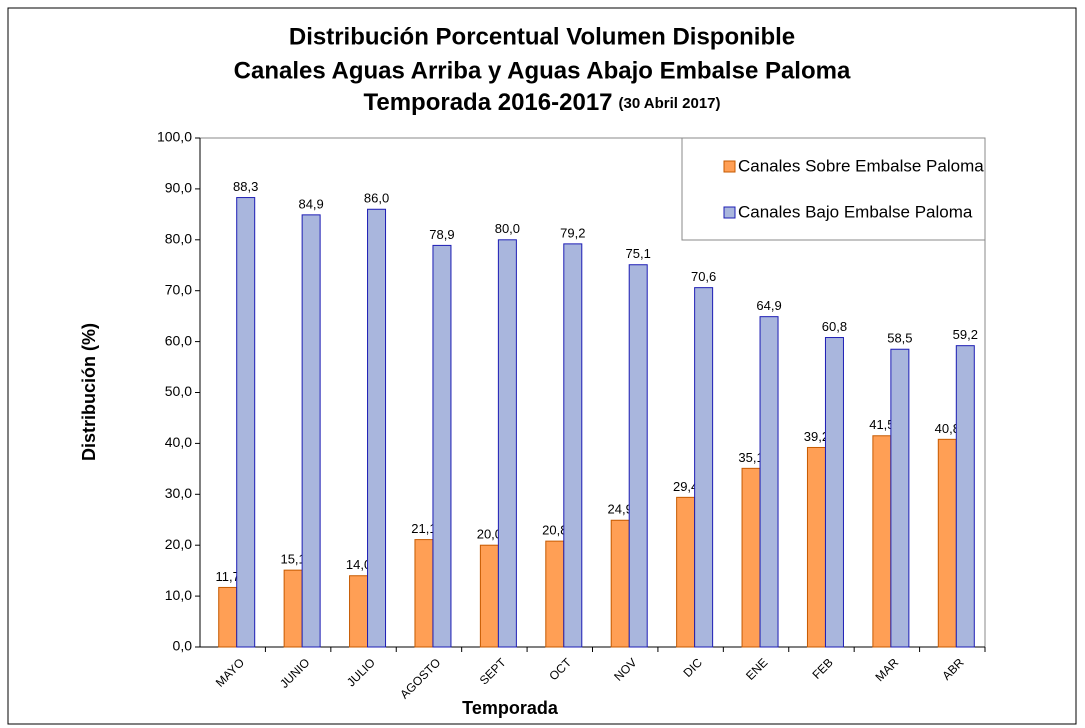  What do you see at coordinates (178, 544) in the screenshot?
I see `y-tick-label: 20,0` at bounding box center [178, 544].